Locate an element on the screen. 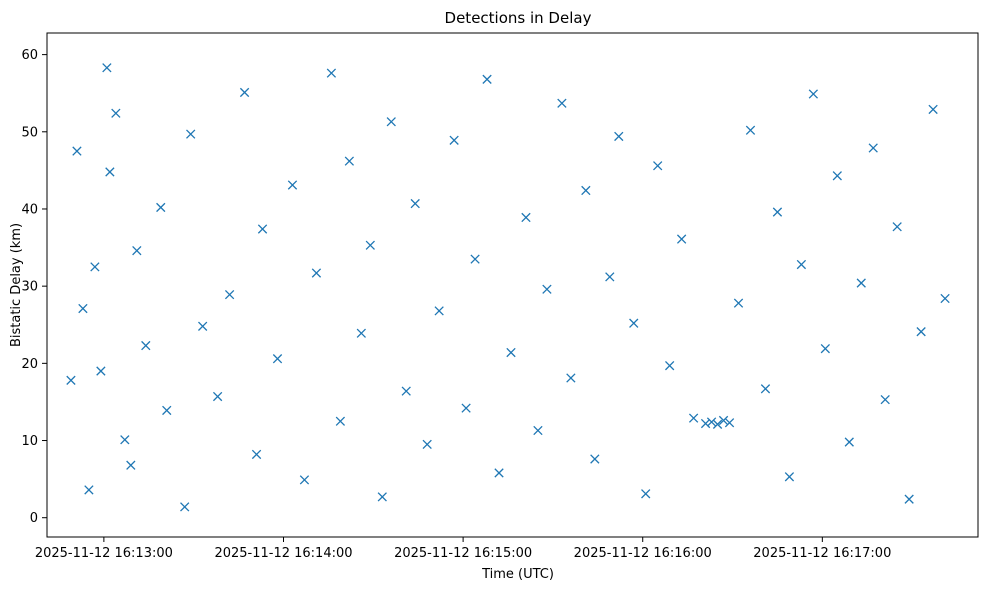  x-tick-label-2: 2025-11-12 16:15:00 is located at coordinates (463, 553).